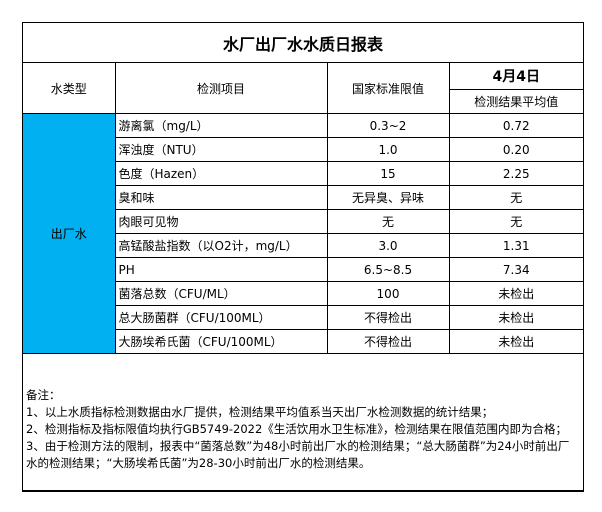  Describe the element at coordinates (388, 197) in the screenshot. I see `standard-cell: 无异臭、异味` at that location.